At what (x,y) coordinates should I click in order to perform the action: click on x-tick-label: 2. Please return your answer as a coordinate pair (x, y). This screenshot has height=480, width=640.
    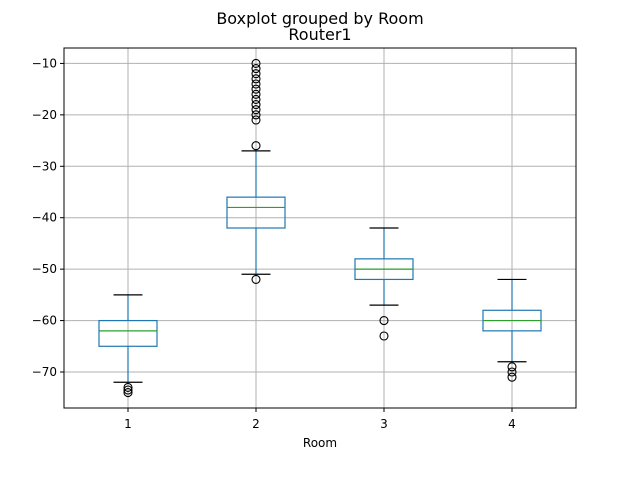
    Looking at the image, I should click on (256, 424).